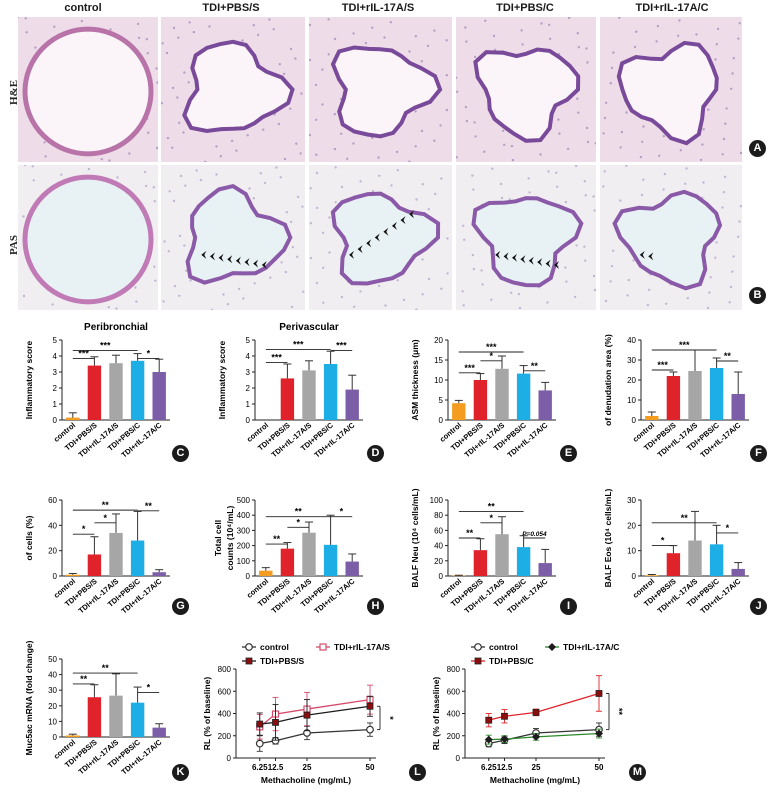 The image size is (769, 793). I want to click on y-tick-label: 40, so click(52, 525).